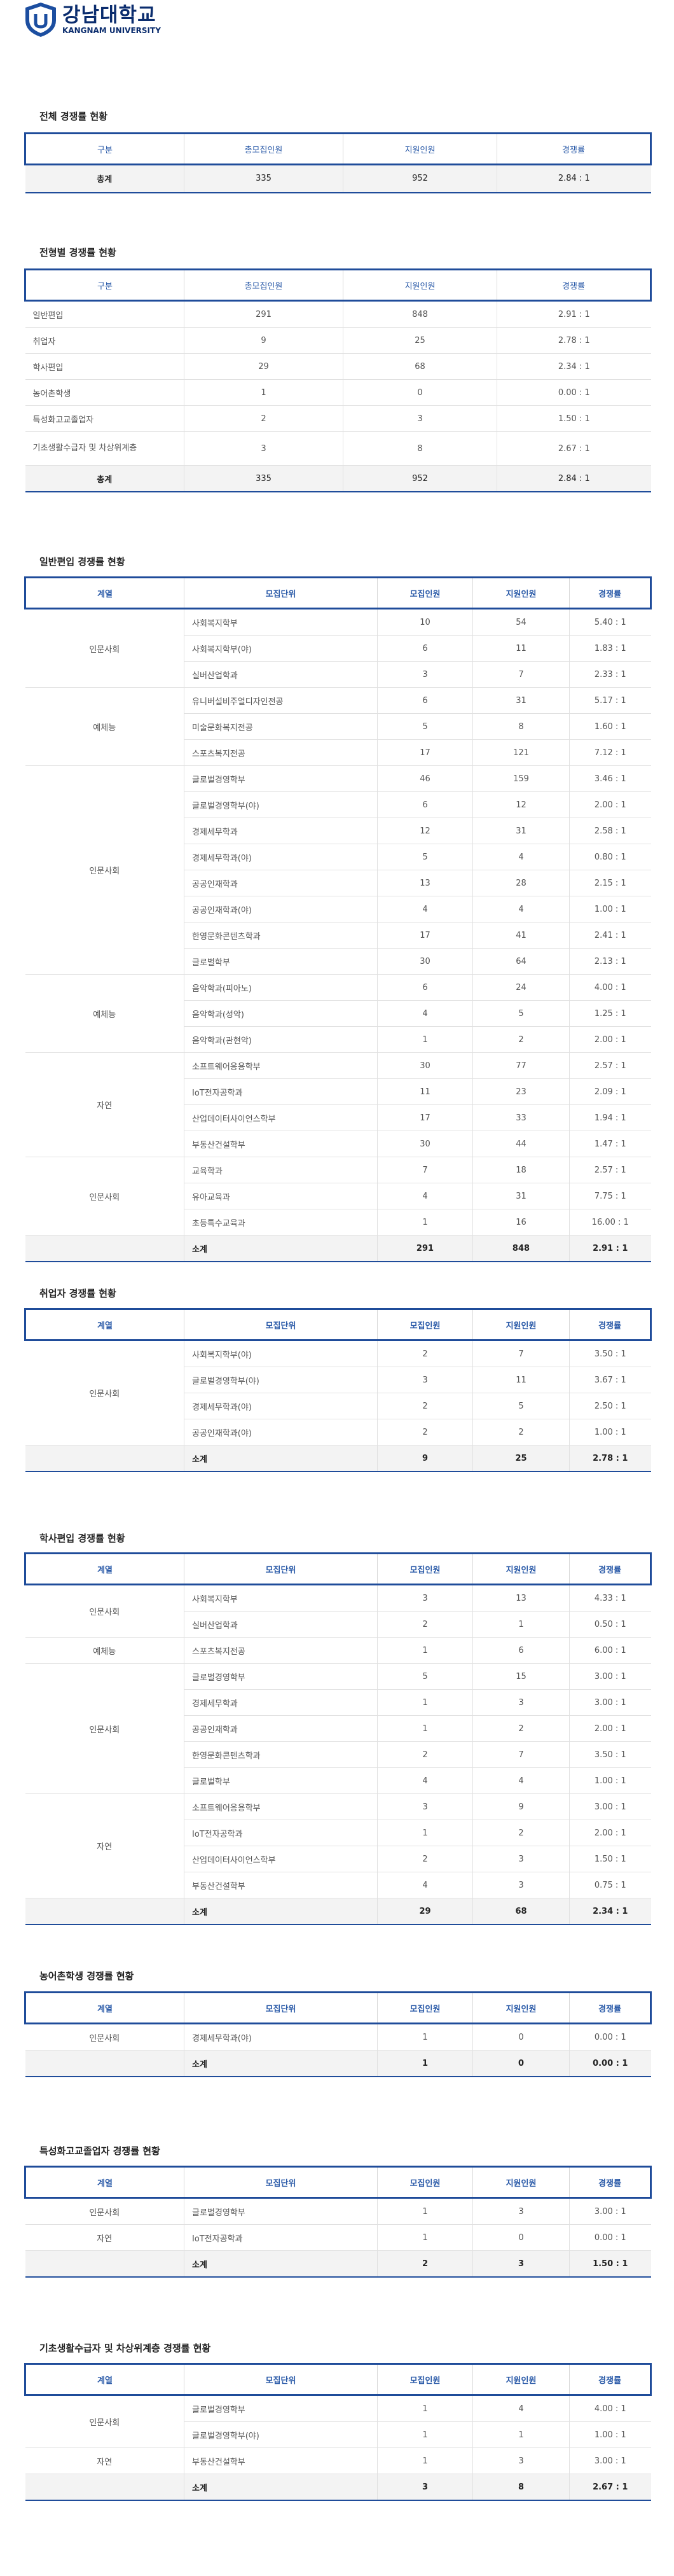  What do you see at coordinates (420, 392) in the screenshot?
I see `by-type-applicants: 0` at bounding box center [420, 392].